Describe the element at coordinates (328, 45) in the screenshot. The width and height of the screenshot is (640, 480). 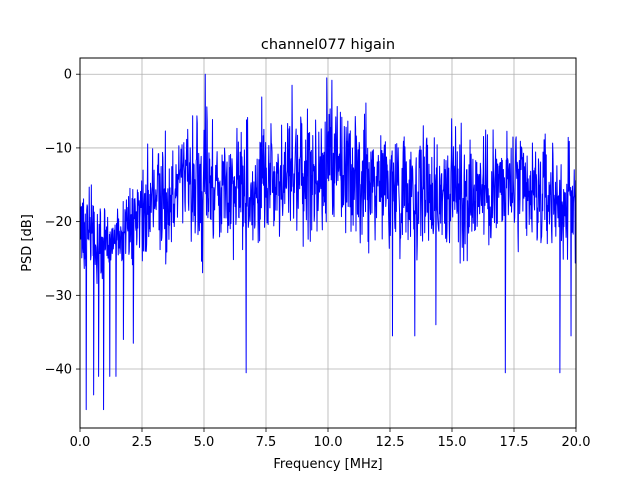
I see `chart-title: channel077 higain` at that location.